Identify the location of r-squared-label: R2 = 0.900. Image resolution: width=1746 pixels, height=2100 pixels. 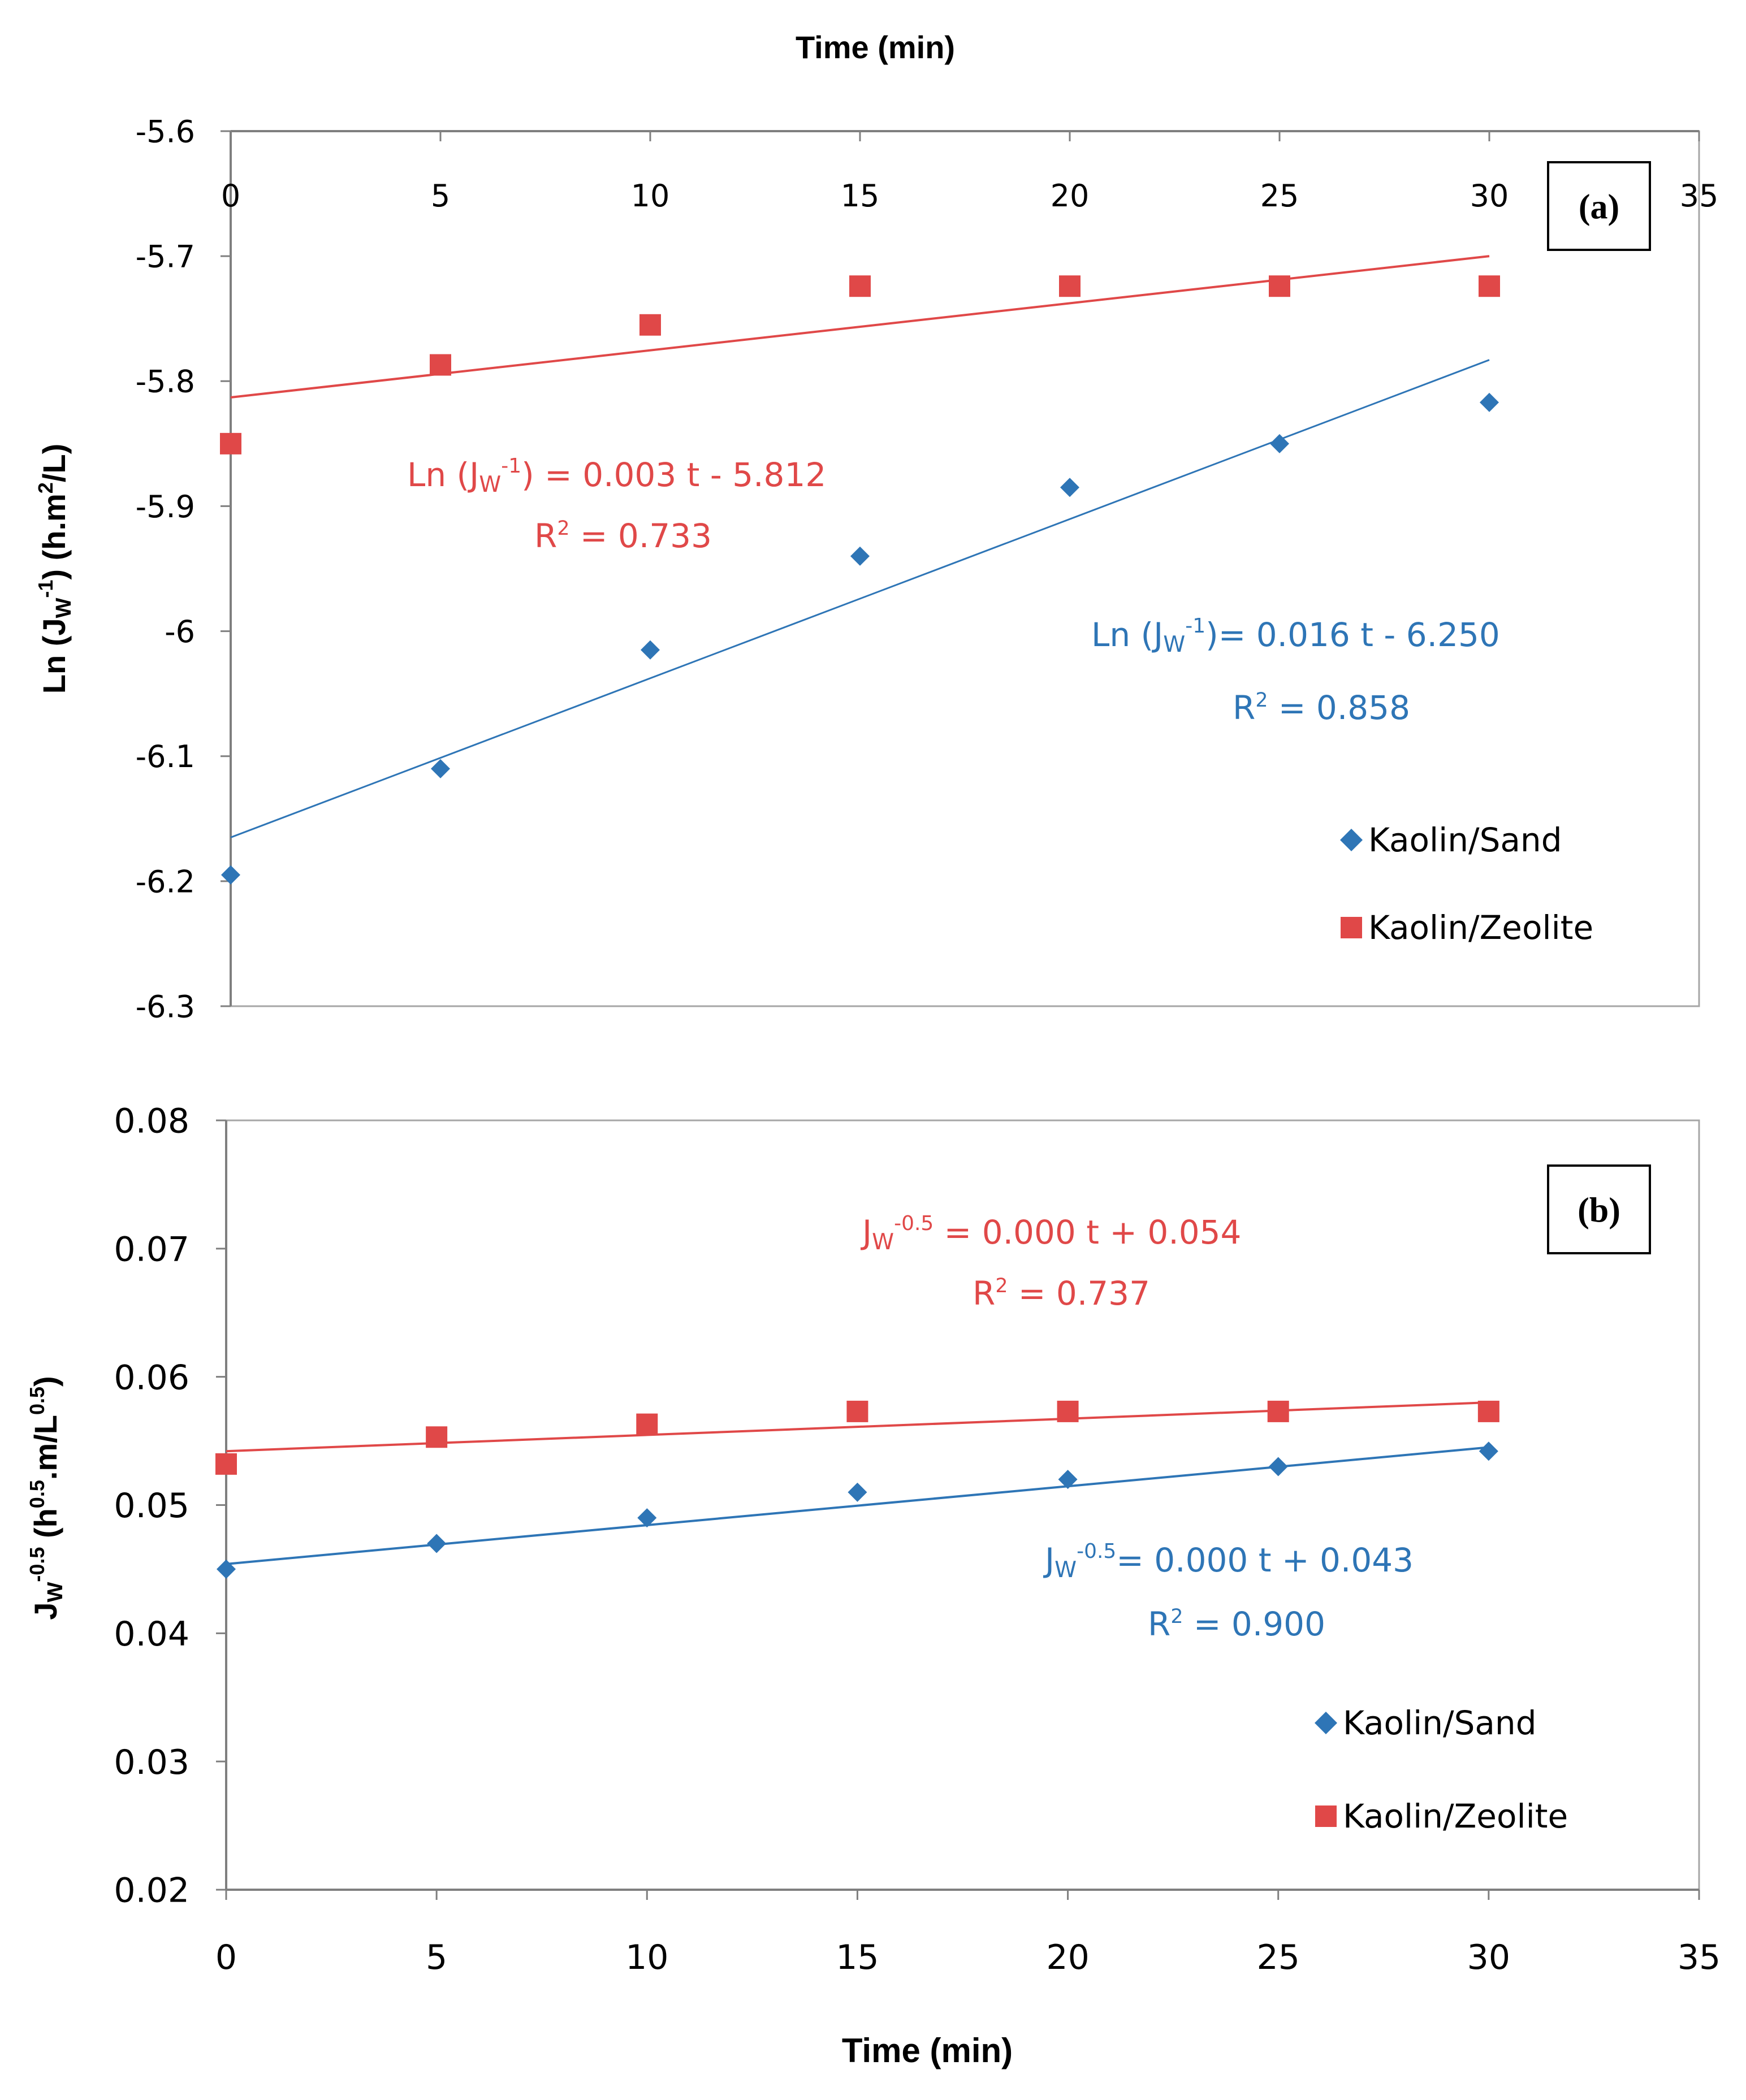
(1236, 1624).